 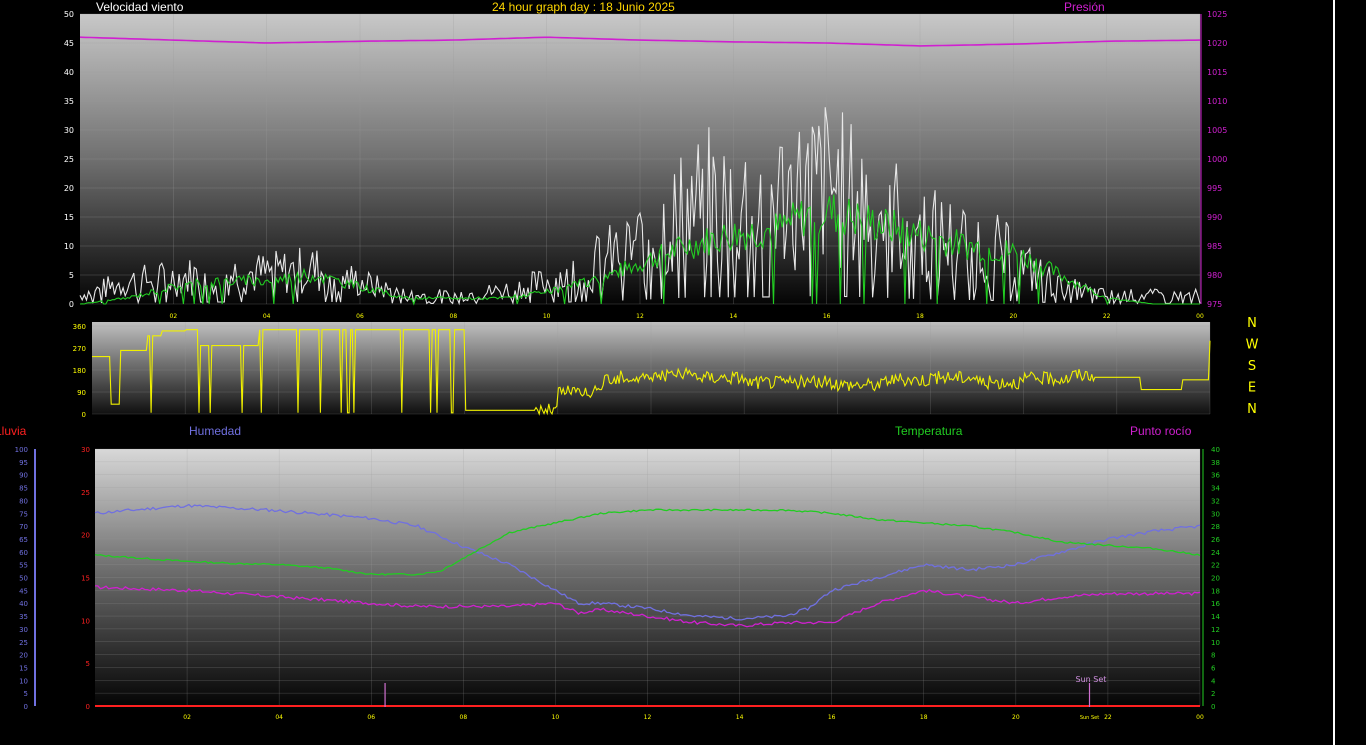 I want to click on temperature-y-tick: 14, so click(x=1215, y=617).